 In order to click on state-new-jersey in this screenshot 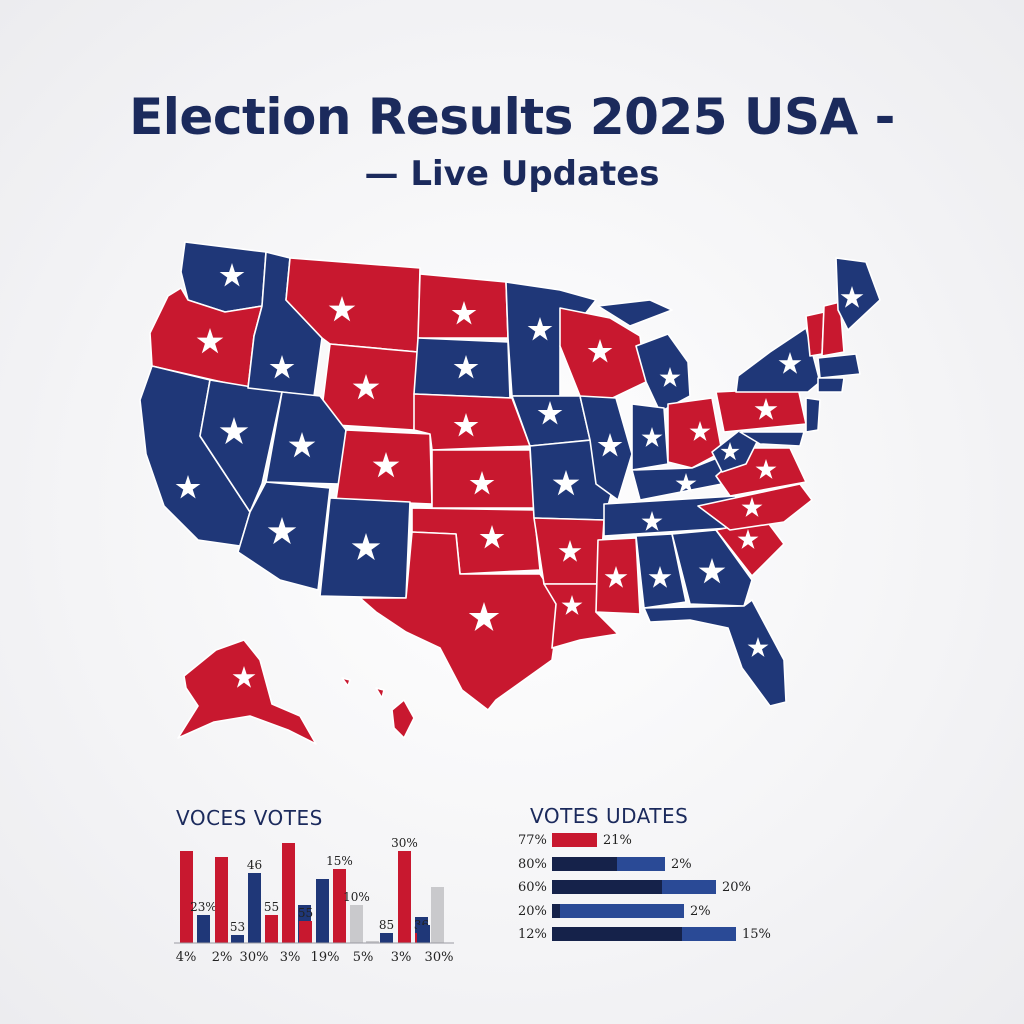, I will do `click(813, 415)`.